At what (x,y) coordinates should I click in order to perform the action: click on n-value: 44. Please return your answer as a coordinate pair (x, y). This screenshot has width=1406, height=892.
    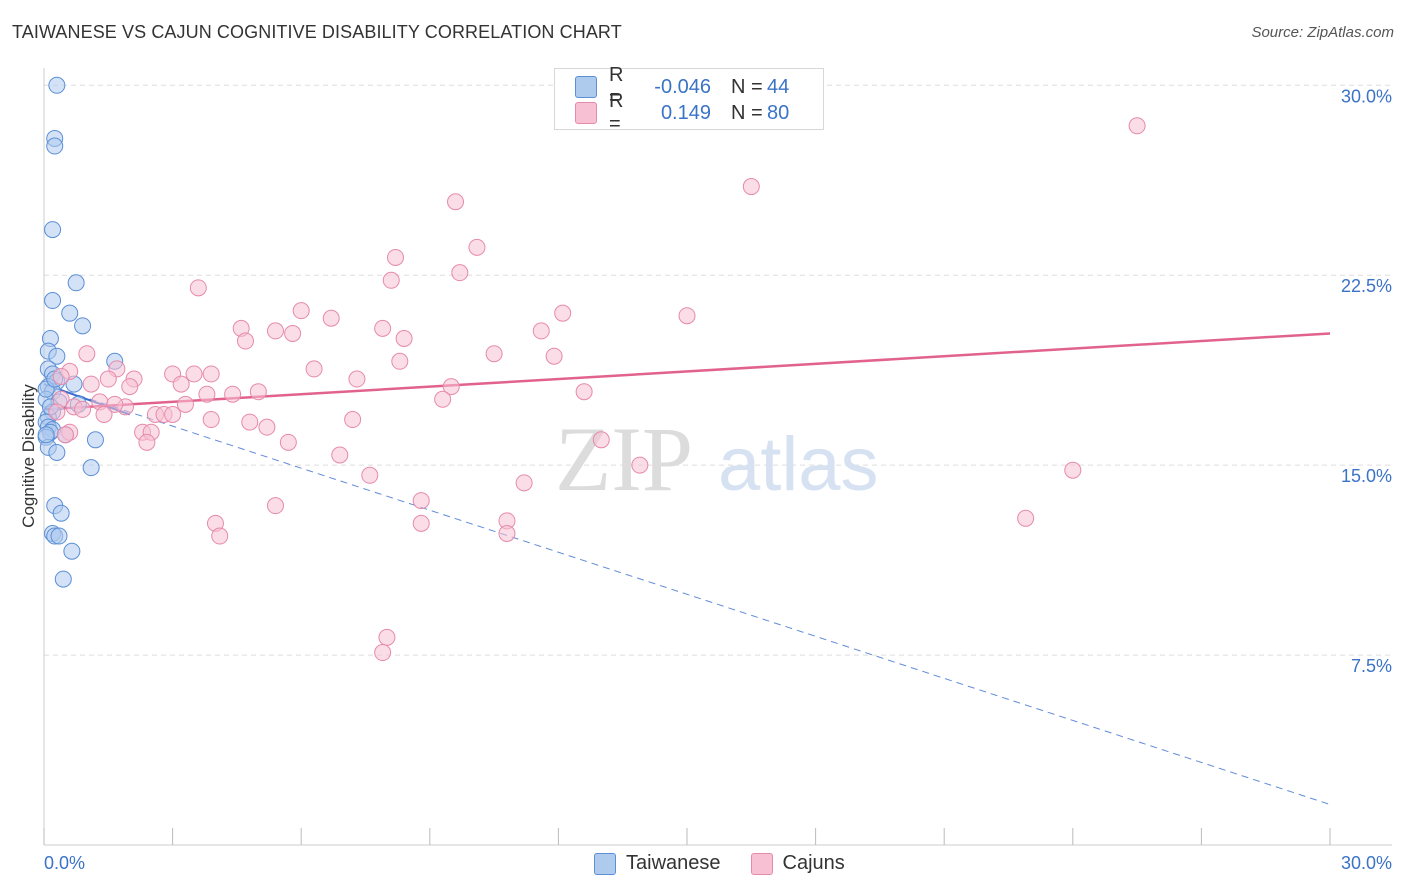
    Looking at the image, I should click on (778, 86).